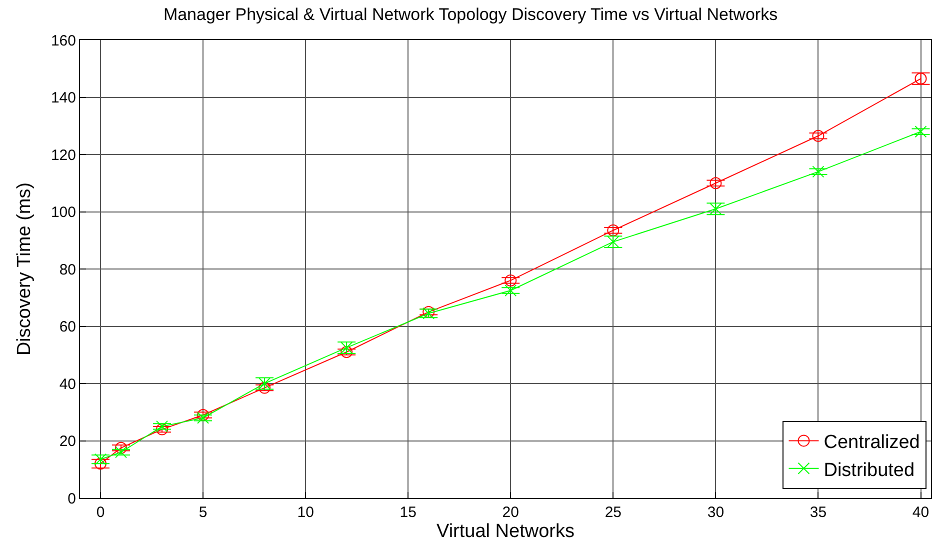  What do you see at coordinates (505, 531) in the screenshot?
I see `x-axis-title: Virtual Networks` at bounding box center [505, 531].